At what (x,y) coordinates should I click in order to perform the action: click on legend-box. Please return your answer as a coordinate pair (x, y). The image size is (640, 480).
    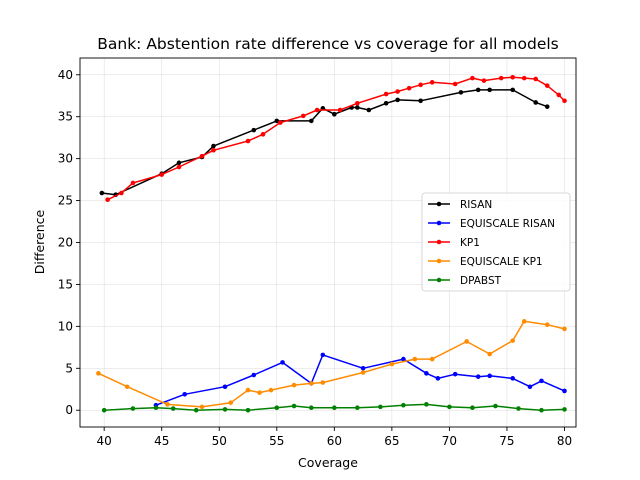
    Looking at the image, I should click on (496, 242).